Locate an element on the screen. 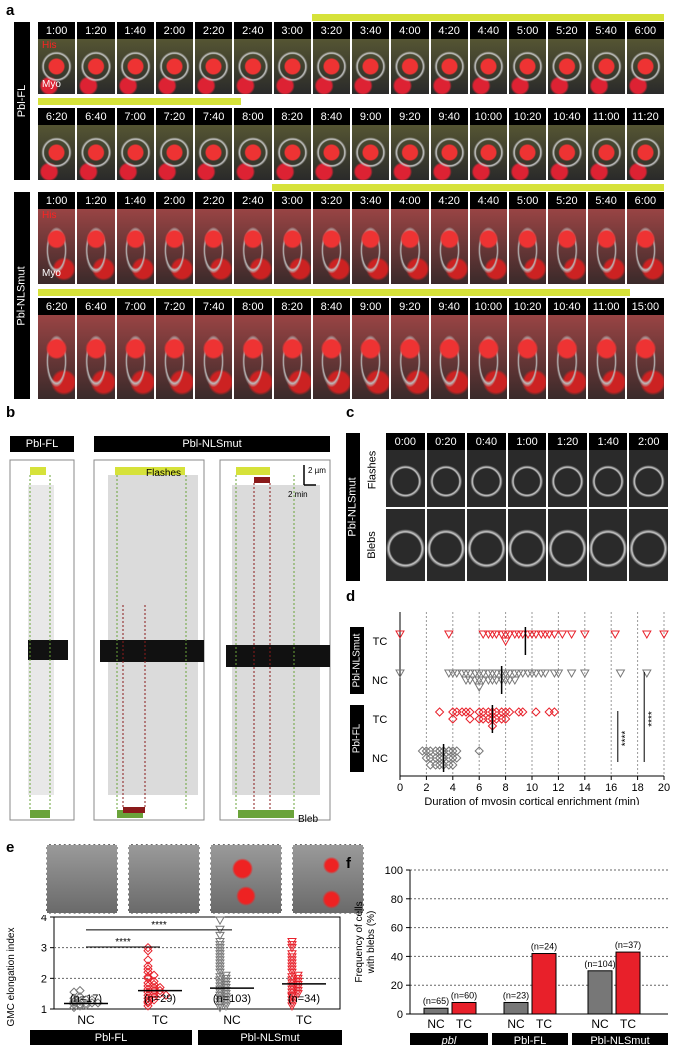 The image size is (675, 1045). timelapse-frame: 0:40 is located at coordinates (486, 470).